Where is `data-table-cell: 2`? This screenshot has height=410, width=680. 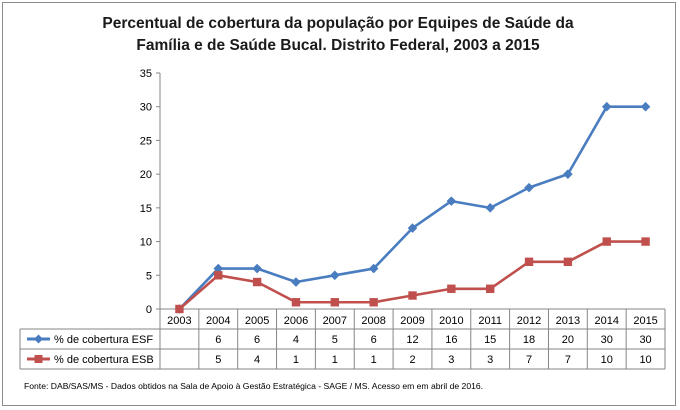
data-table-cell: 2 is located at coordinates (412, 360).